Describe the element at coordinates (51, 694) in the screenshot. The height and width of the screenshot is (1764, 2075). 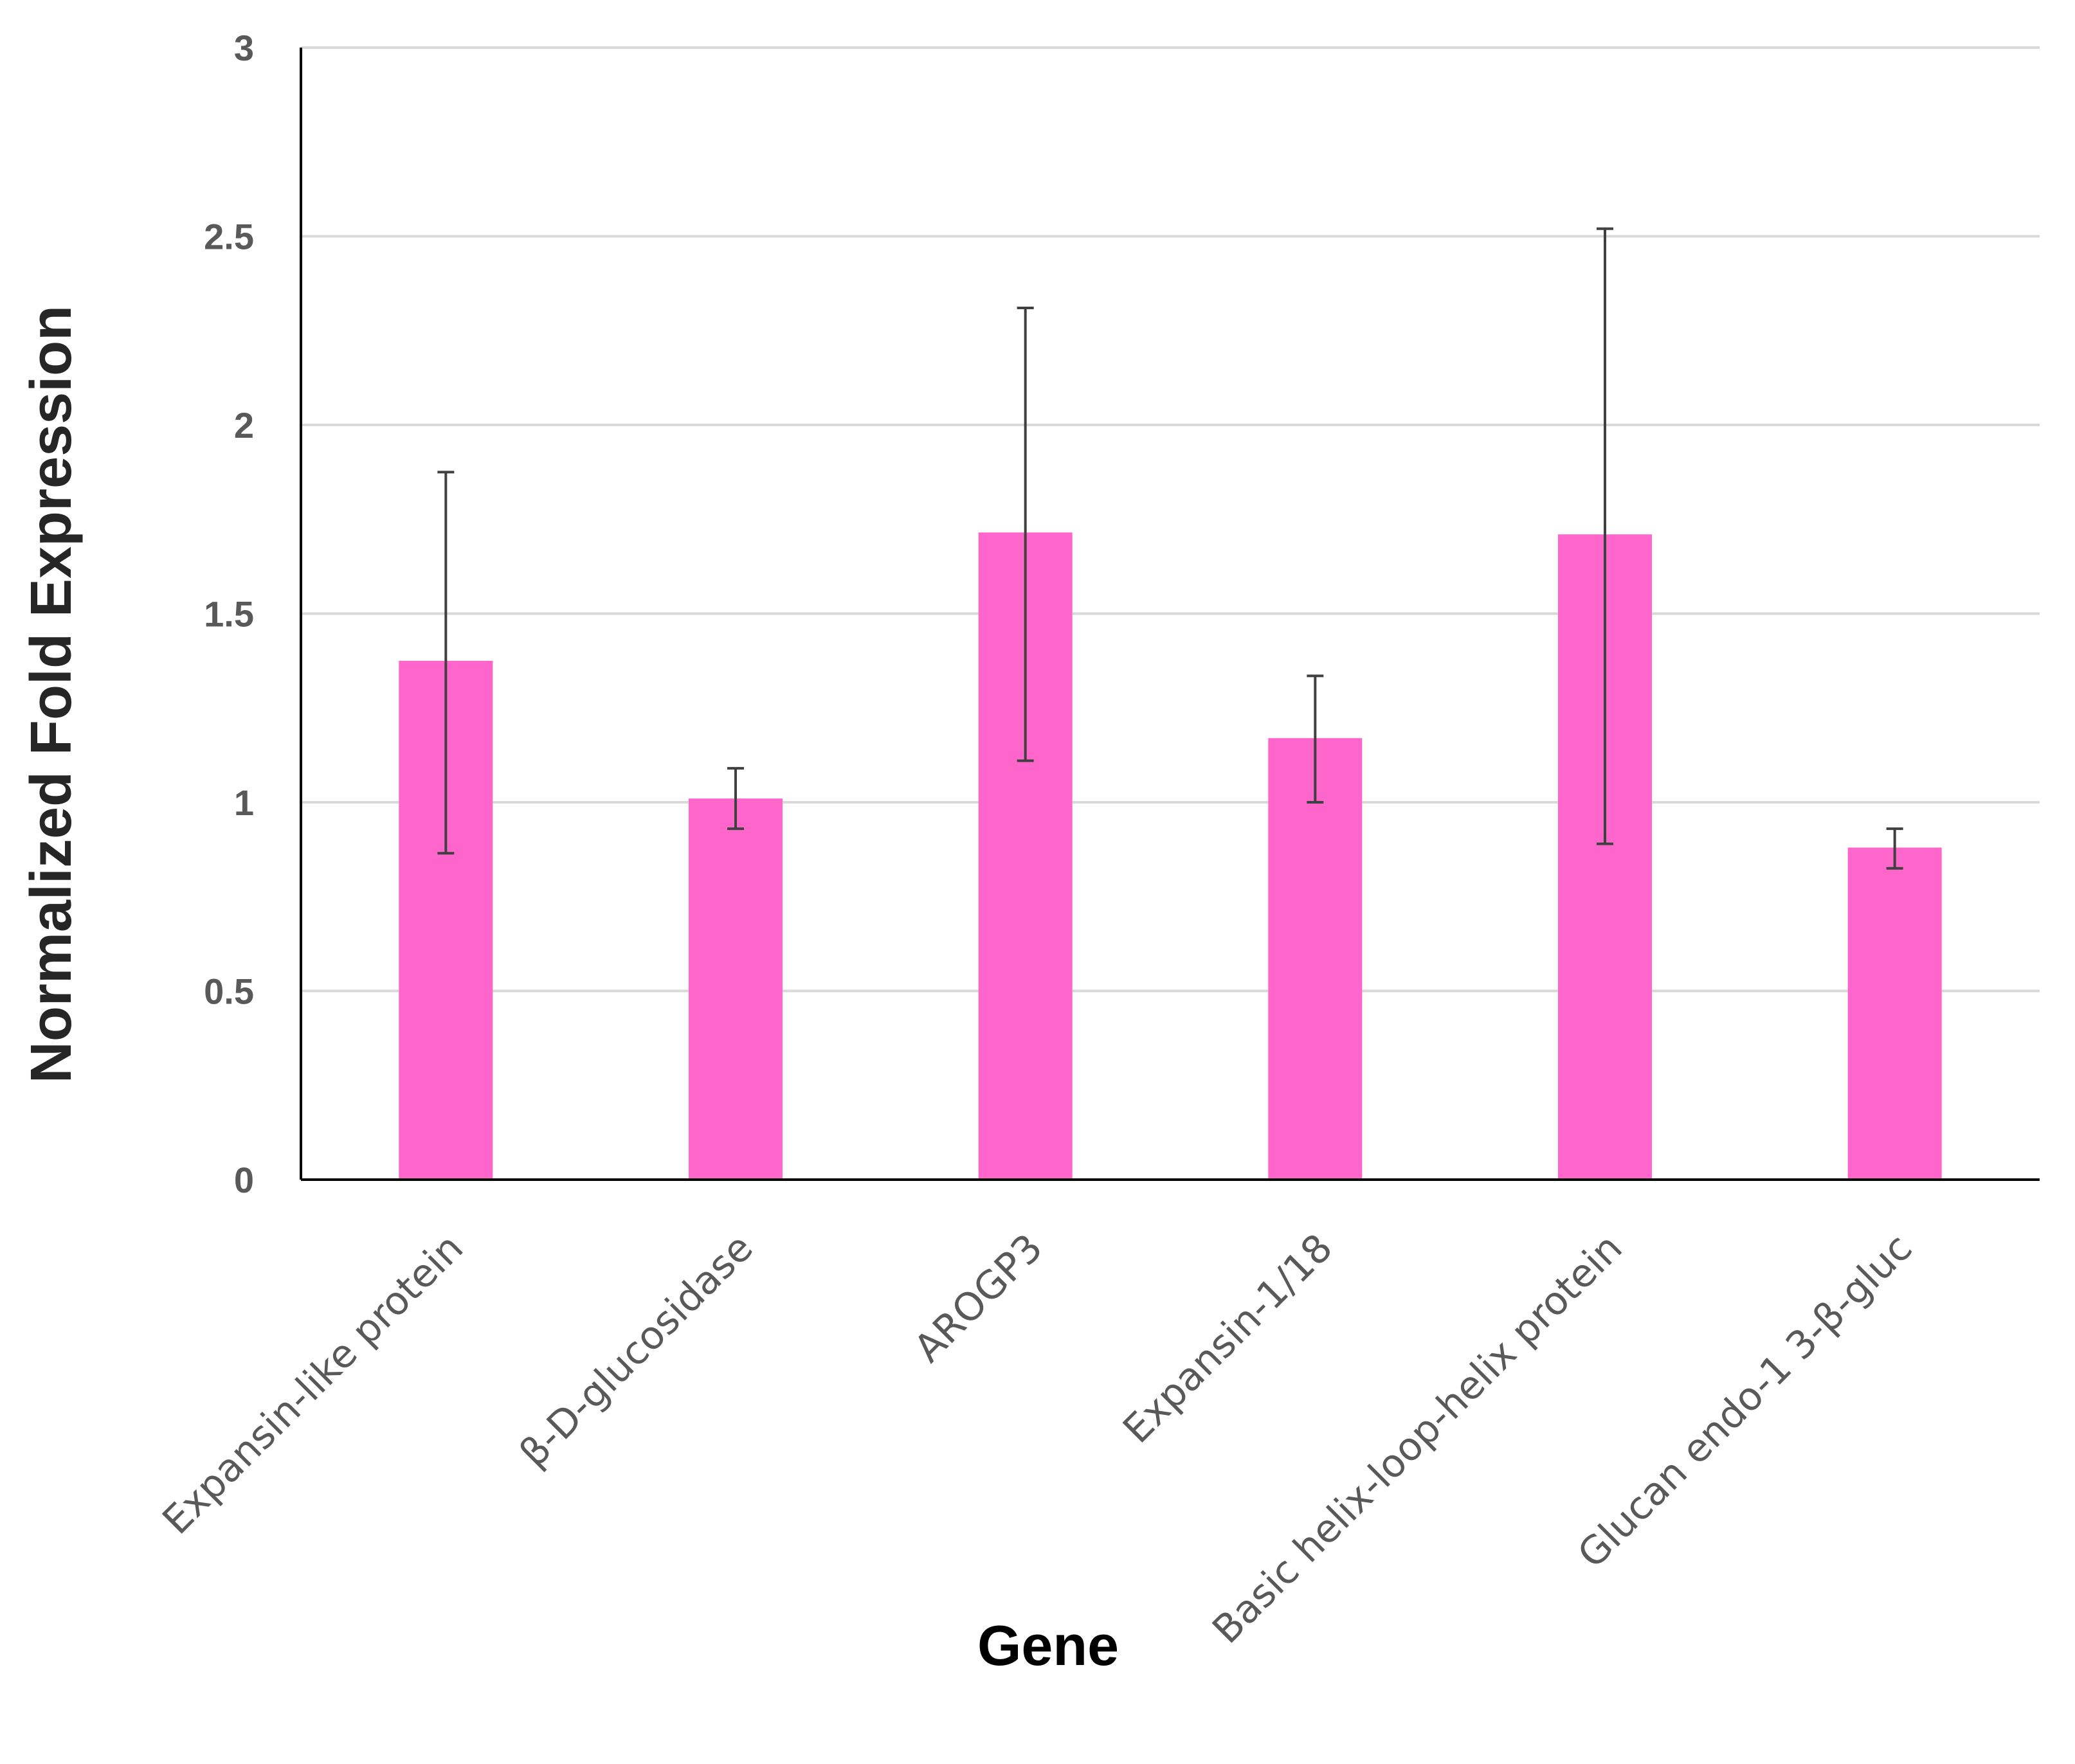
I see `y-axis-title: Normalized Fold Expression` at that location.